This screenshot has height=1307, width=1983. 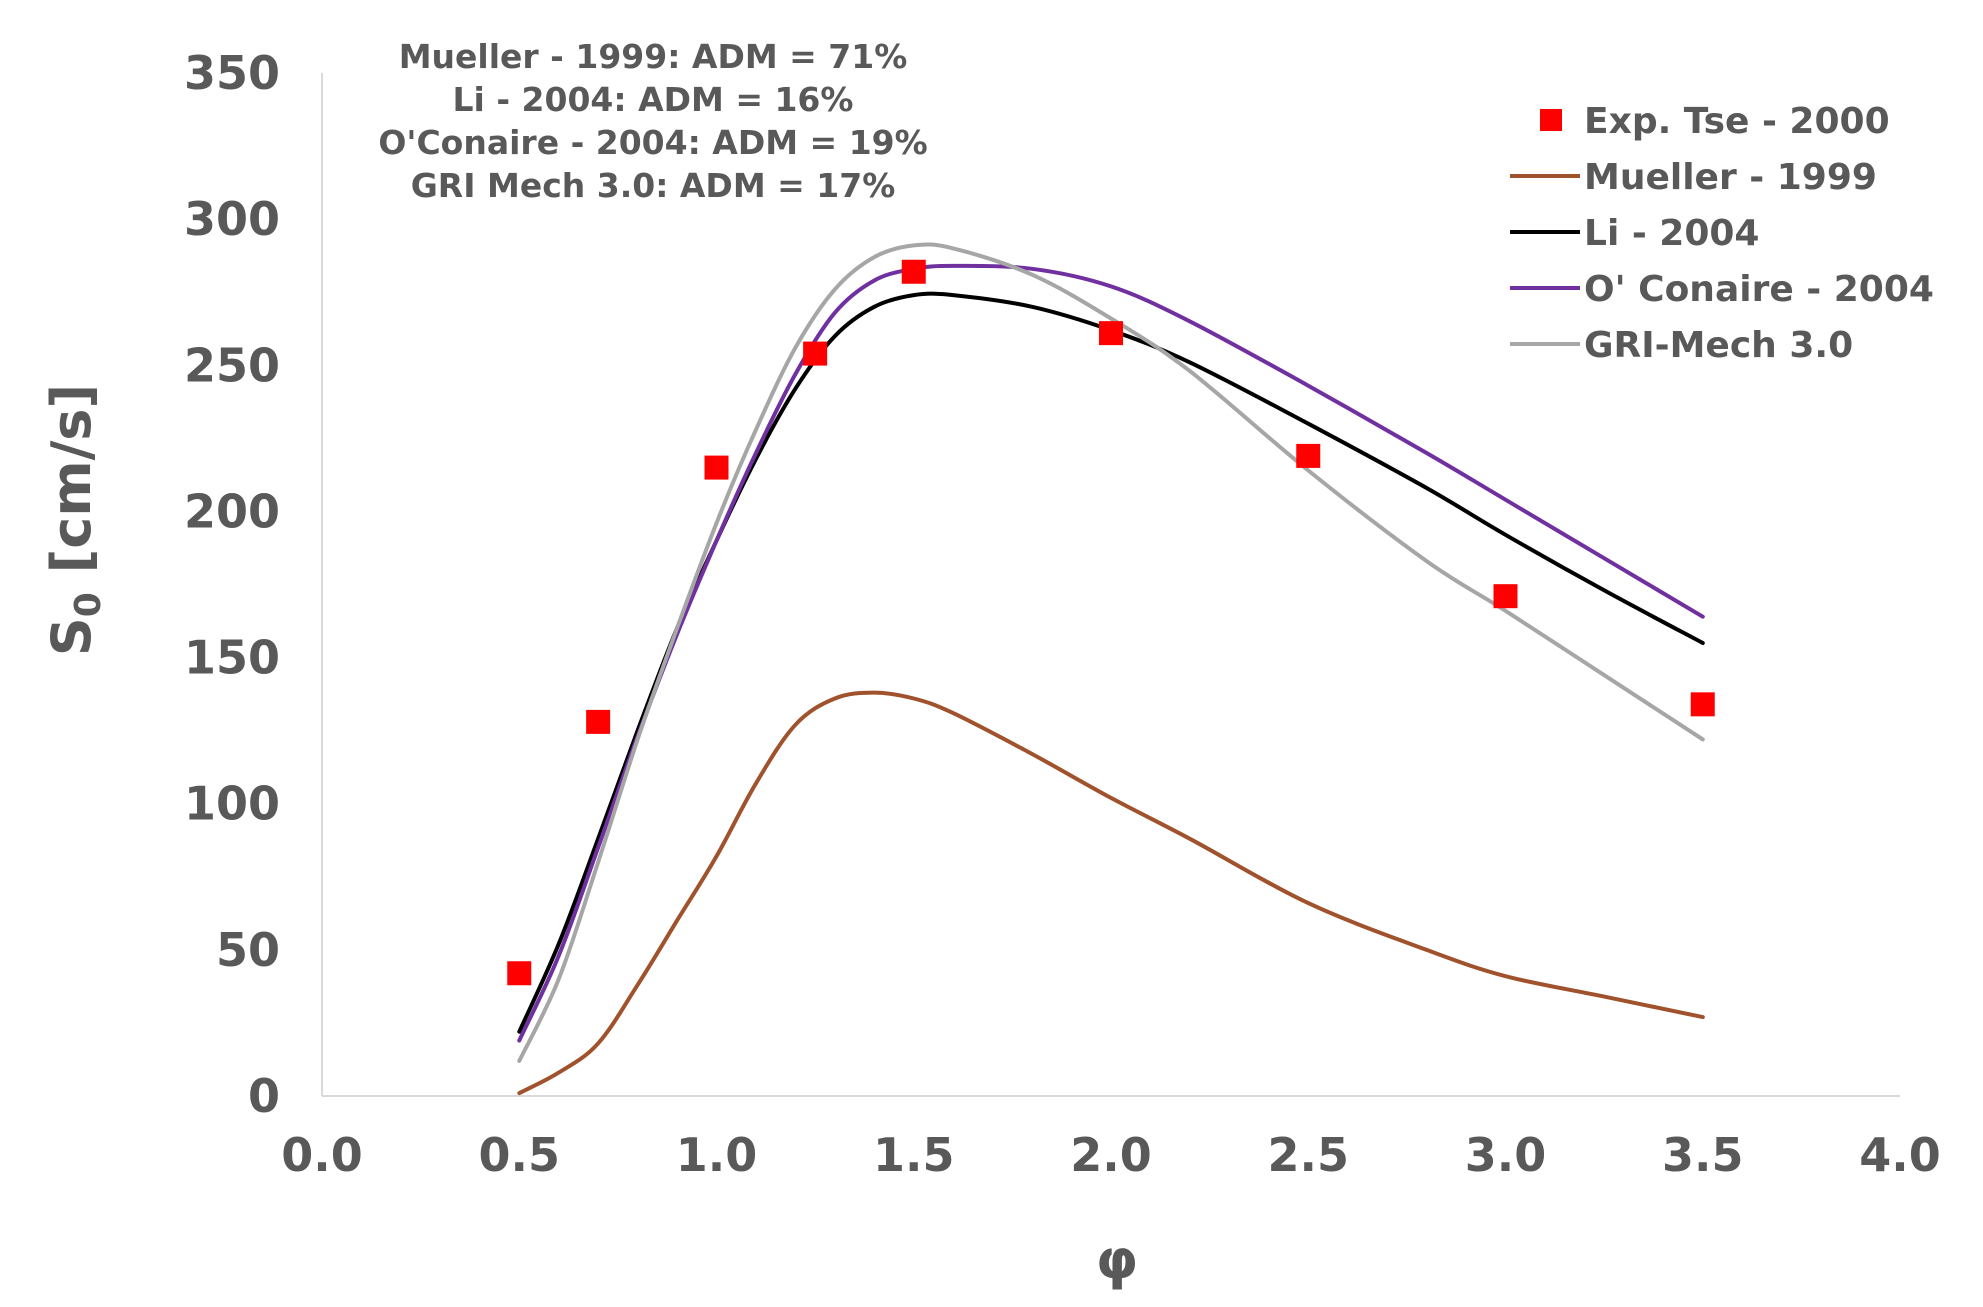 What do you see at coordinates (322, 1155) in the screenshot?
I see `x-tick-label: 0.0` at bounding box center [322, 1155].